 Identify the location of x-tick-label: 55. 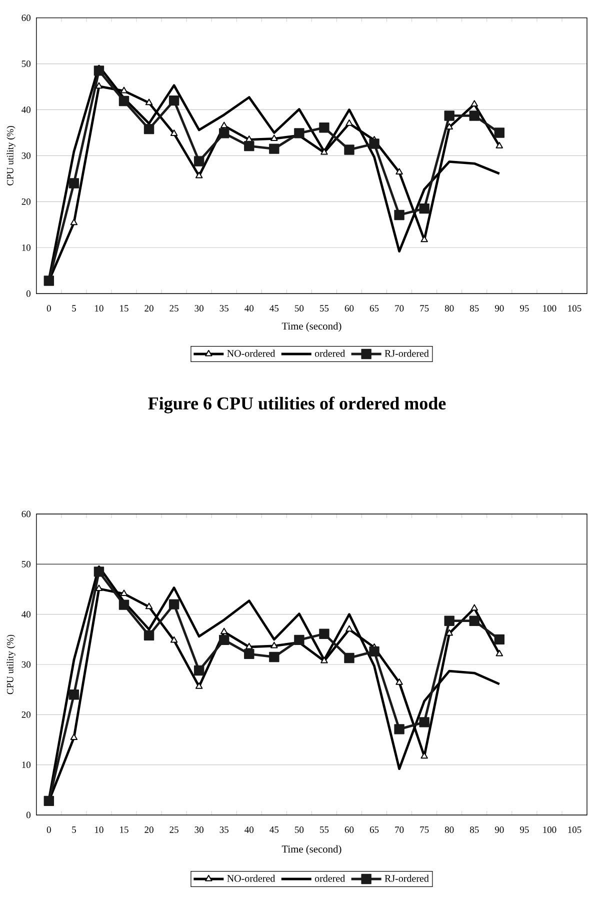
(324, 829).